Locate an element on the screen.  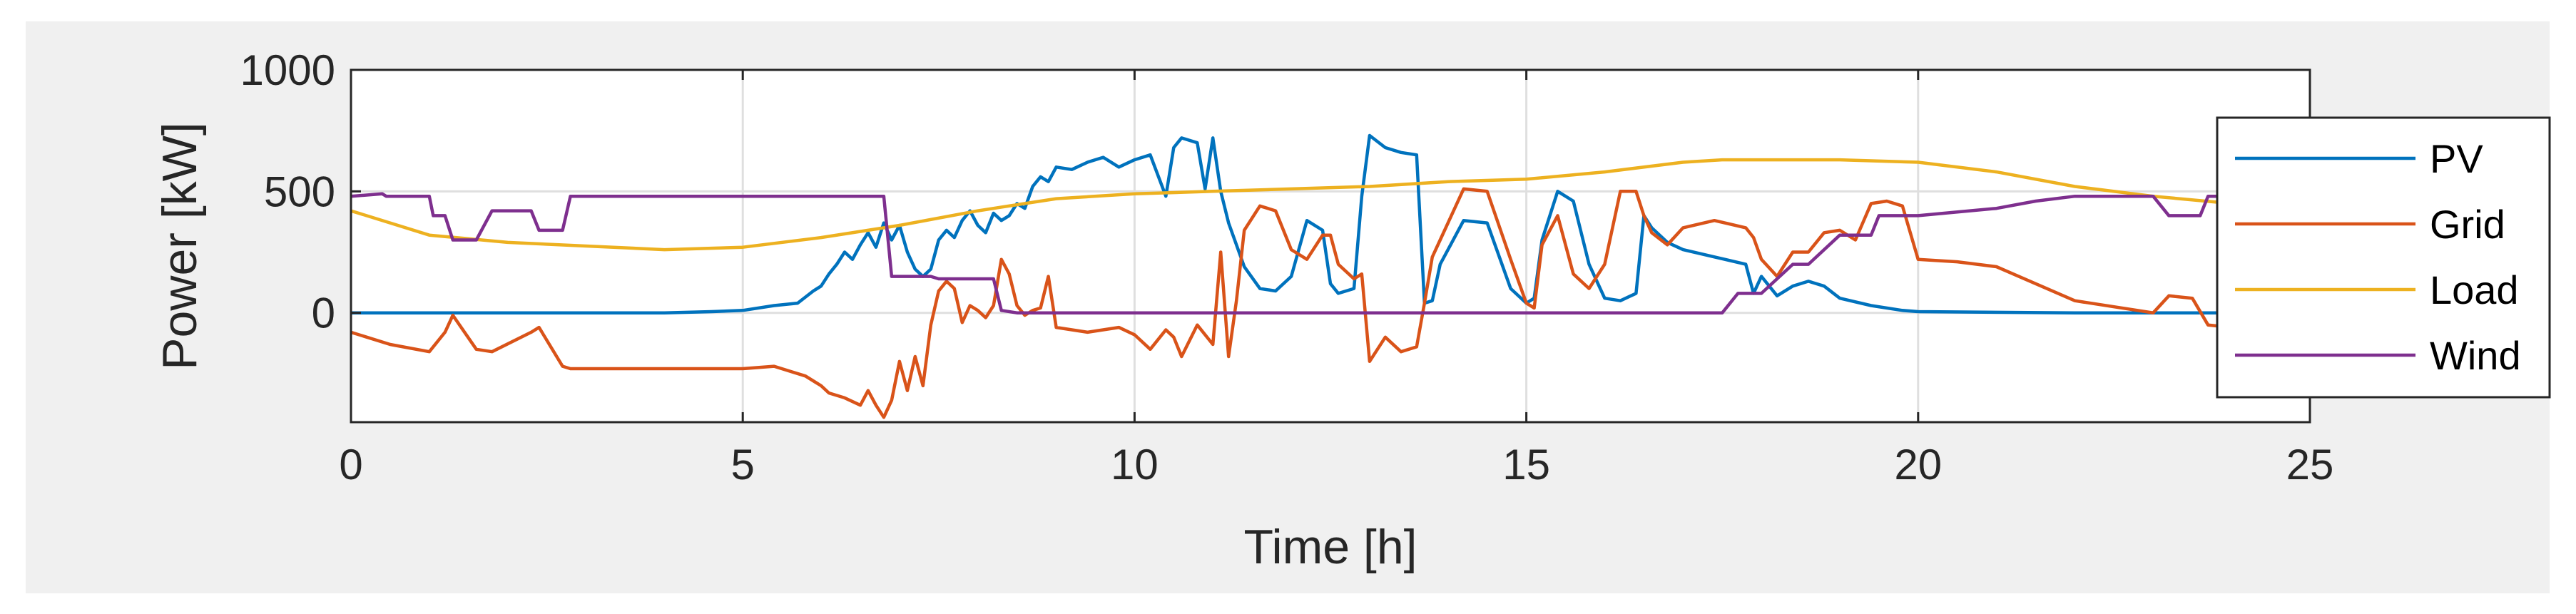
x-tick-label: 5 is located at coordinates (743, 464).